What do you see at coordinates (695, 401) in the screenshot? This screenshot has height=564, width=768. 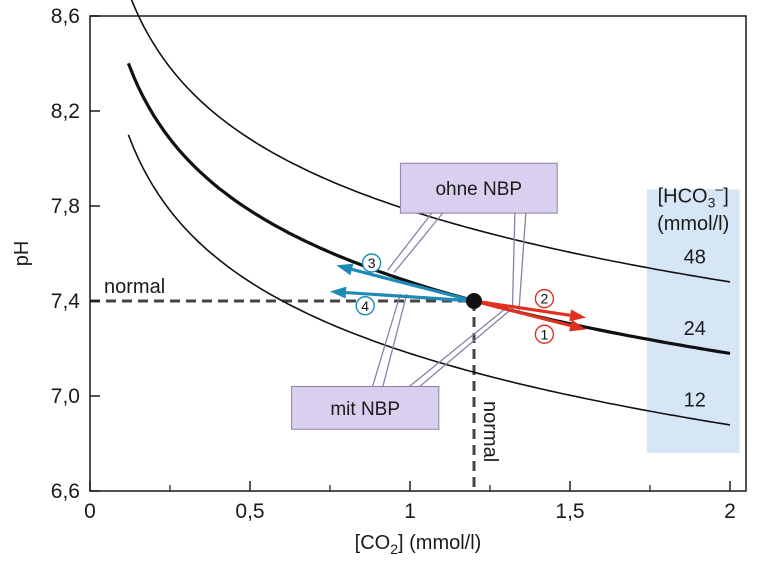 I see `isopleth-label-12: 12` at bounding box center [695, 401].